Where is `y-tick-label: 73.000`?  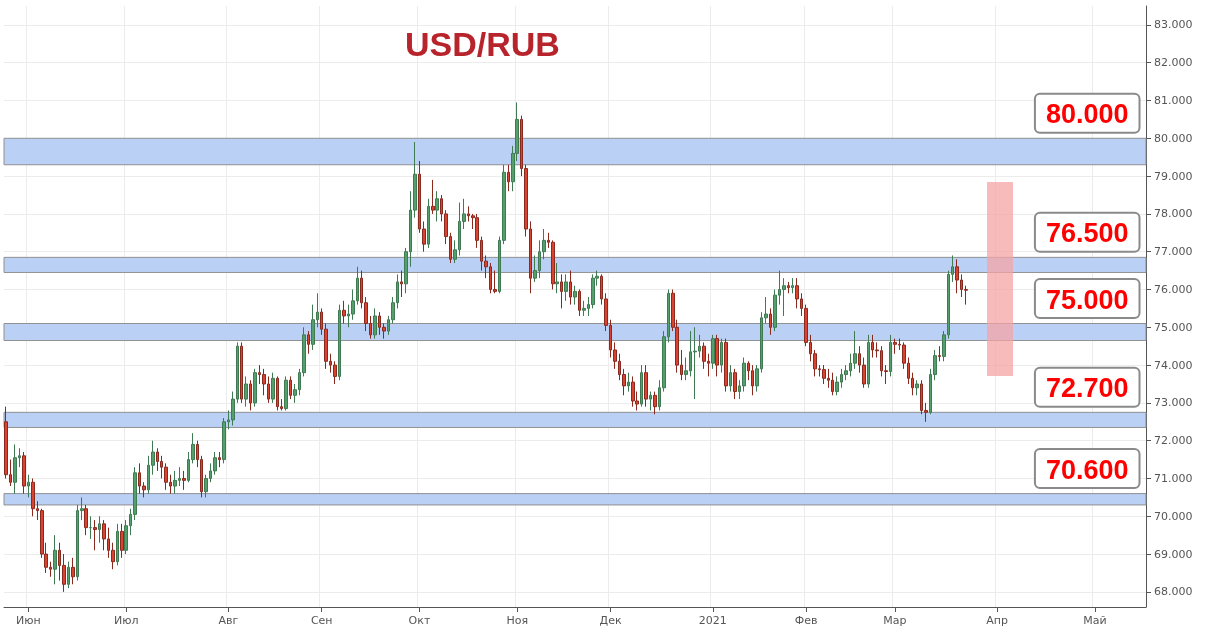
y-tick-label: 73.000 is located at coordinates (1173, 403).